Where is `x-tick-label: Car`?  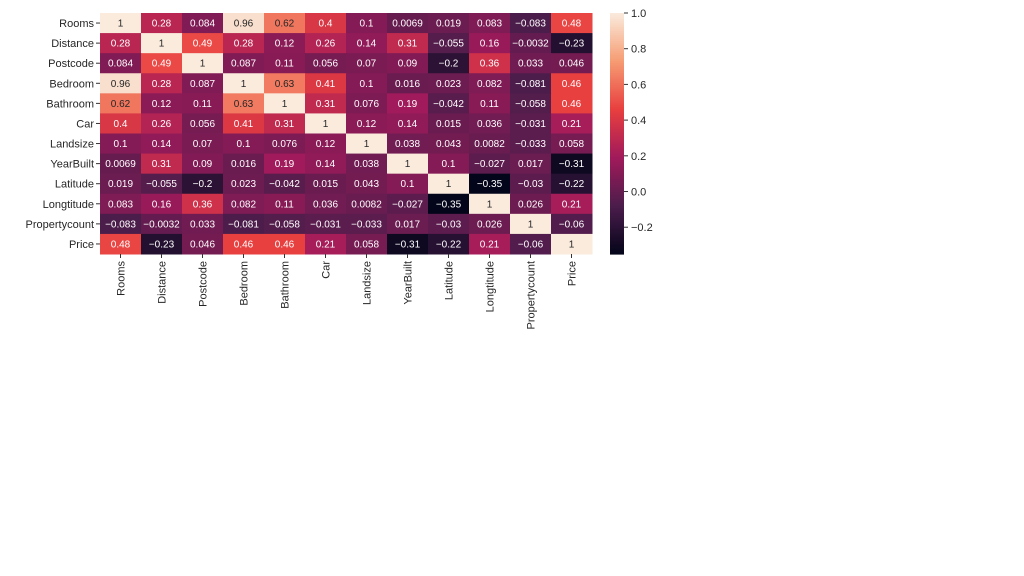 x-tick-label: Car is located at coordinates (327, 270).